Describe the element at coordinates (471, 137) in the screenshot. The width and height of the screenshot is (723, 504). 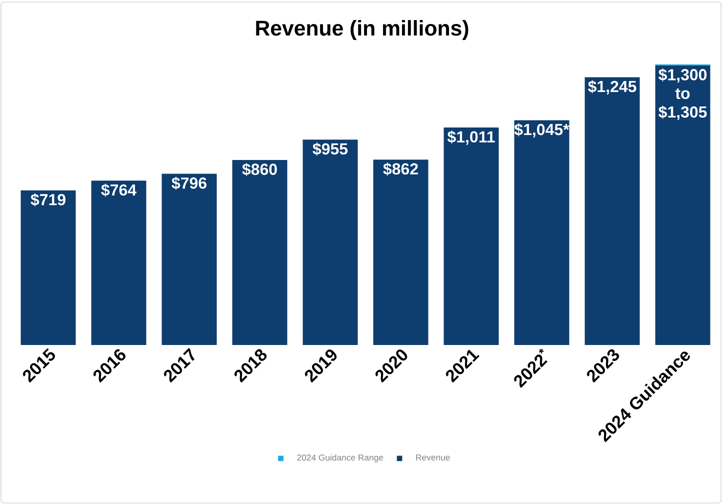
I see `data-label: $1,011` at that location.